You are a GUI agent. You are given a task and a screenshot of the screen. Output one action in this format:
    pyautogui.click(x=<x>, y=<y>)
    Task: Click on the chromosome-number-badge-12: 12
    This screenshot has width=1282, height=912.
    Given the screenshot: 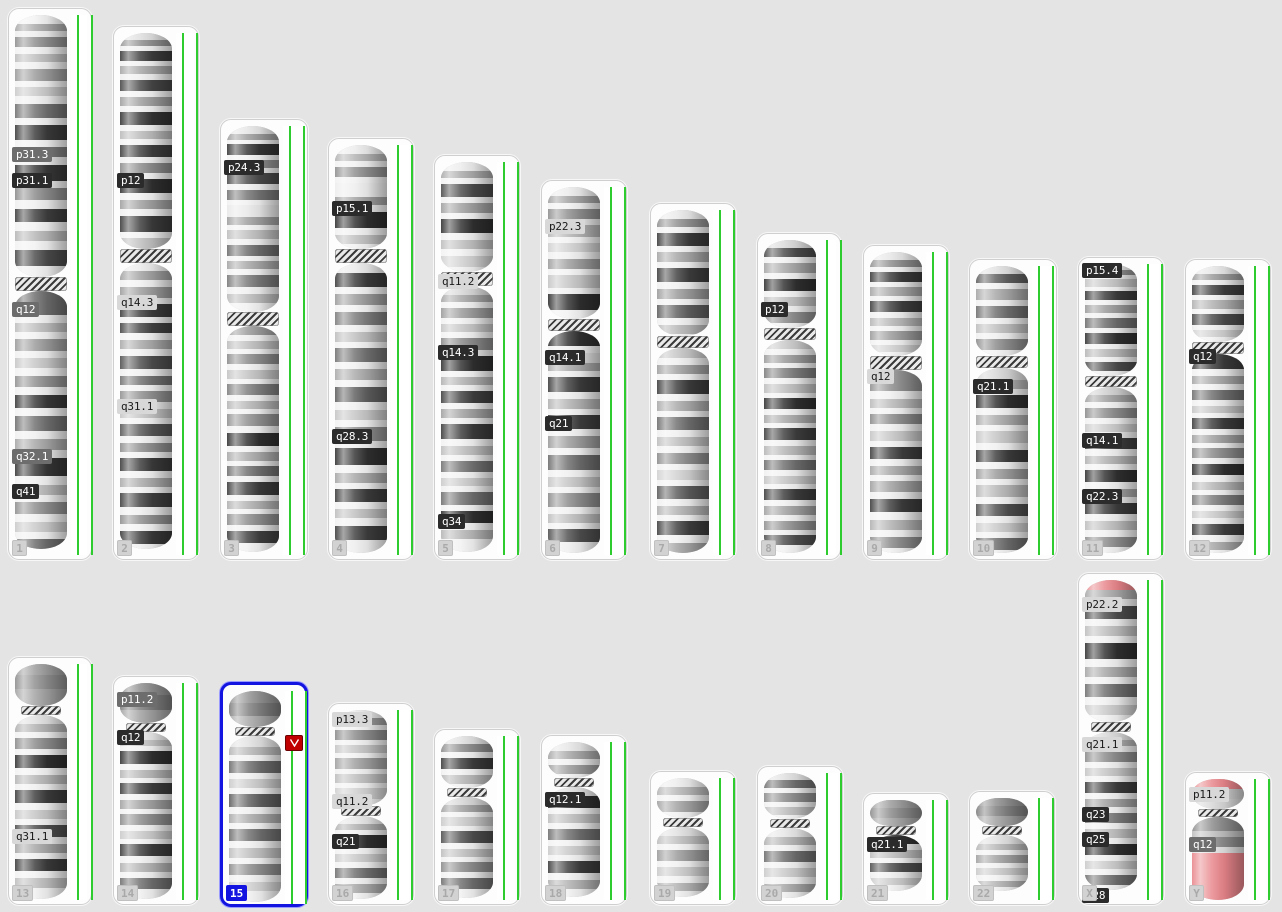 What is the action you would take?
    pyautogui.click(x=1200, y=548)
    